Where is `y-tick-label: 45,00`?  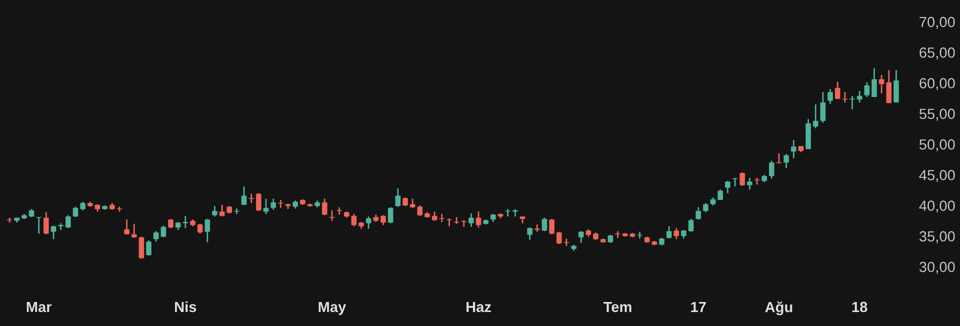 y-tick-label: 45,00 is located at coordinates (937, 176).